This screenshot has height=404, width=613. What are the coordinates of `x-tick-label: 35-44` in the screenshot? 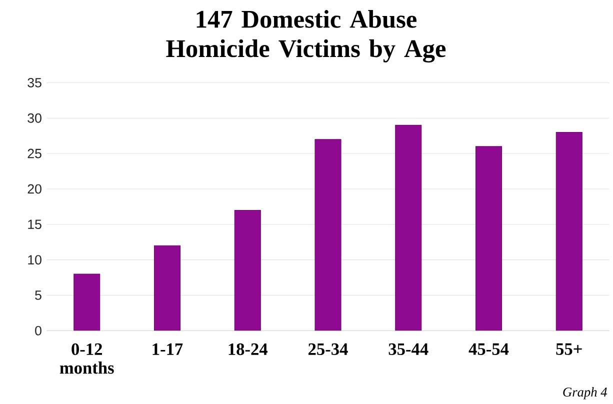 It's located at (408, 349).